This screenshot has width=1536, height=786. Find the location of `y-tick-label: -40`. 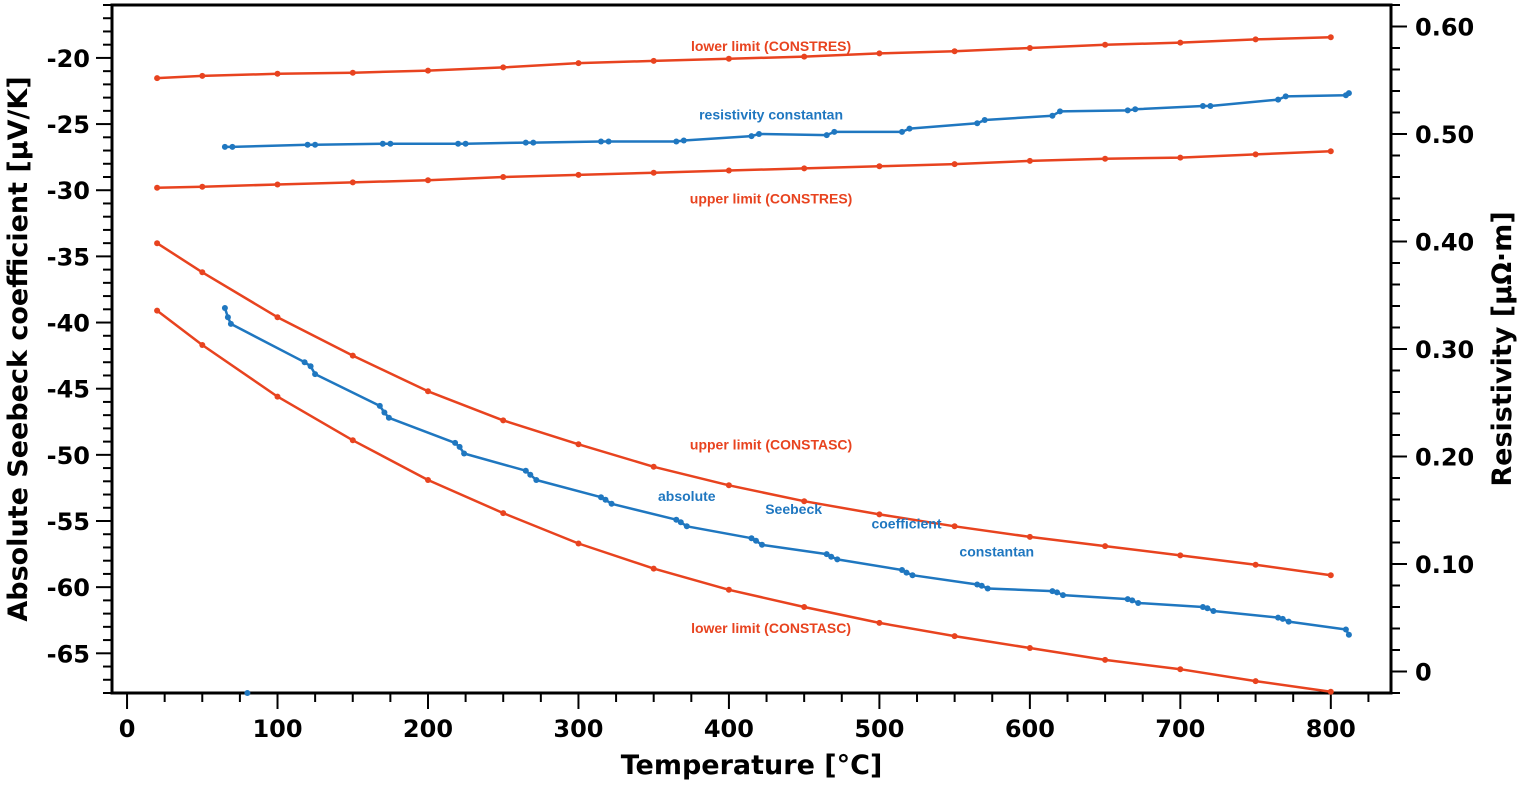

y-tick-label: -40 is located at coordinates (68, 324).